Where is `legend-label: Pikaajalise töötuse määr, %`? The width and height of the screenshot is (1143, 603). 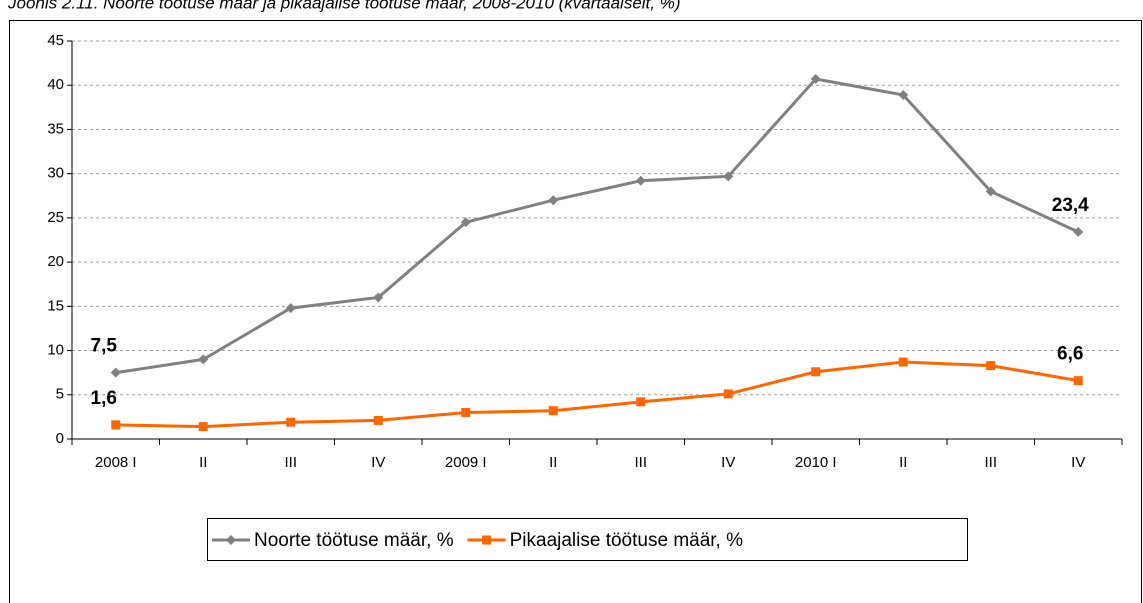
legend-label: Pikaajalise töötuse määr, % is located at coordinates (627, 540).